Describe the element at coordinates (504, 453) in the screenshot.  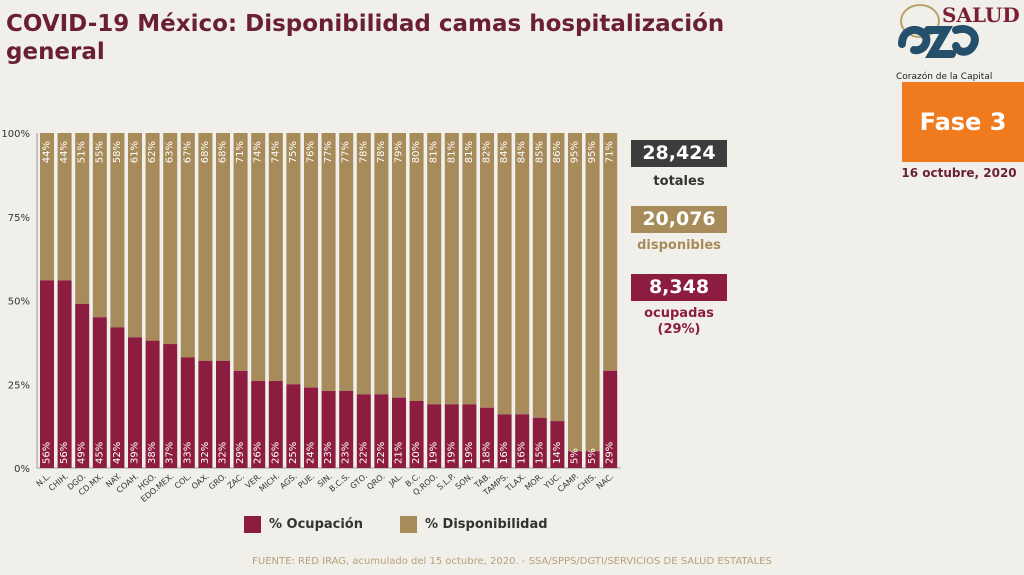
I see `data-label-occupied: 16%` at that location.